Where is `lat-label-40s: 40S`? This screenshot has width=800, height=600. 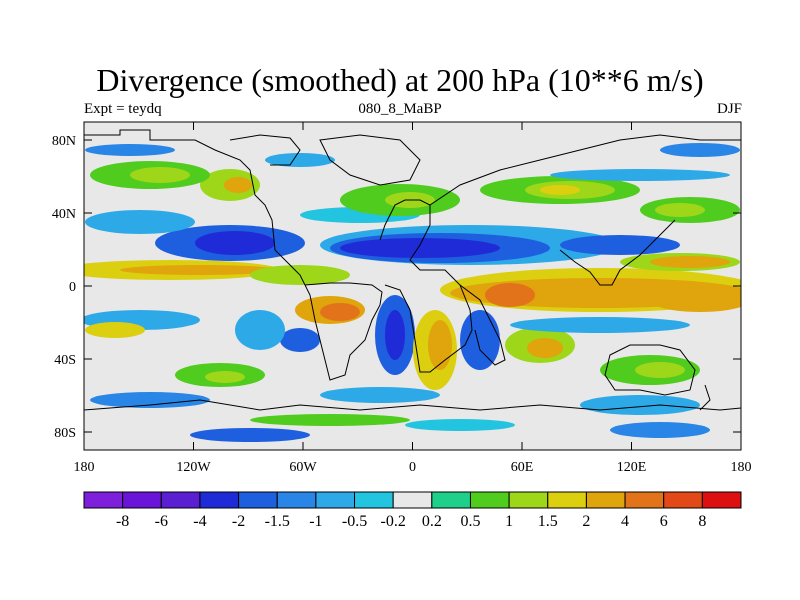
lat-label-40s: 40S is located at coordinates (65, 360).